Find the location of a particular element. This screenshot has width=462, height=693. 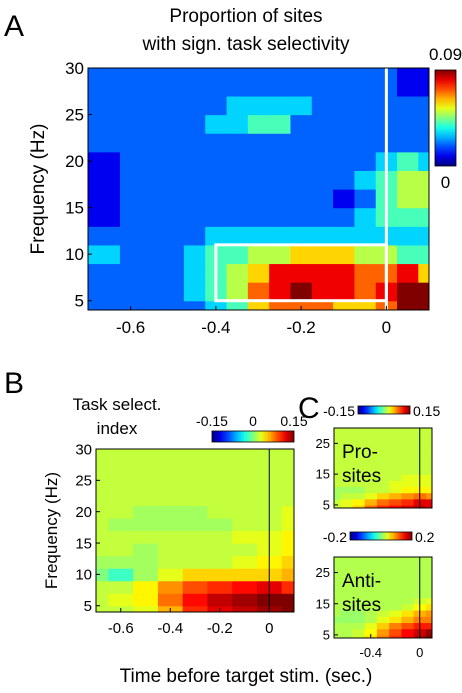

colorbar-min-label: -0.2 is located at coordinates (335, 537).